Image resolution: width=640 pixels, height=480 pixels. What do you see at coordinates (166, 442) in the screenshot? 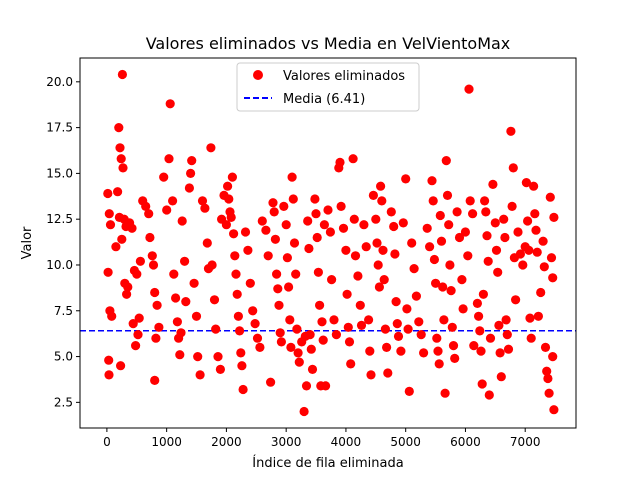
I see `x-tick-label: 1000` at bounding box center [166, 442].